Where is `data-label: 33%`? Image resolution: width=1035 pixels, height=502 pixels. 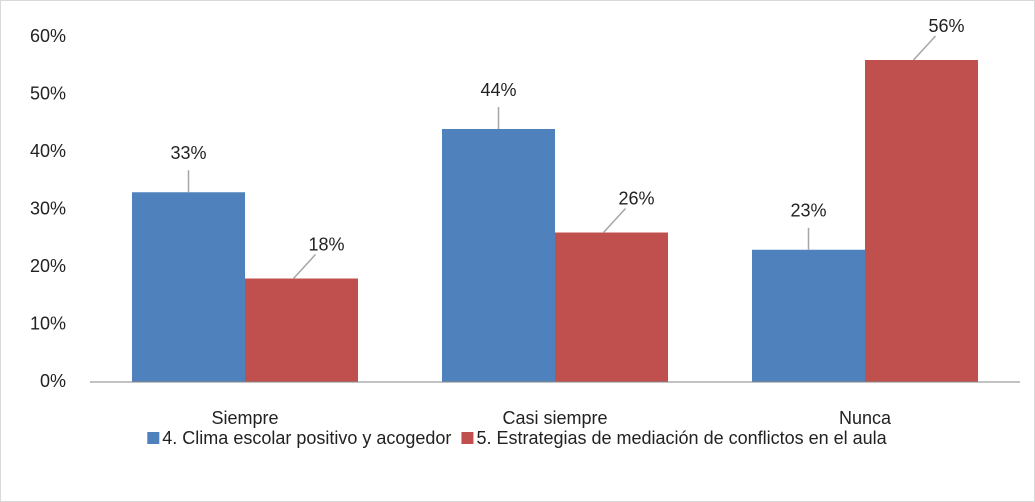 data-label: 33% is located at coordinates (188, 153).